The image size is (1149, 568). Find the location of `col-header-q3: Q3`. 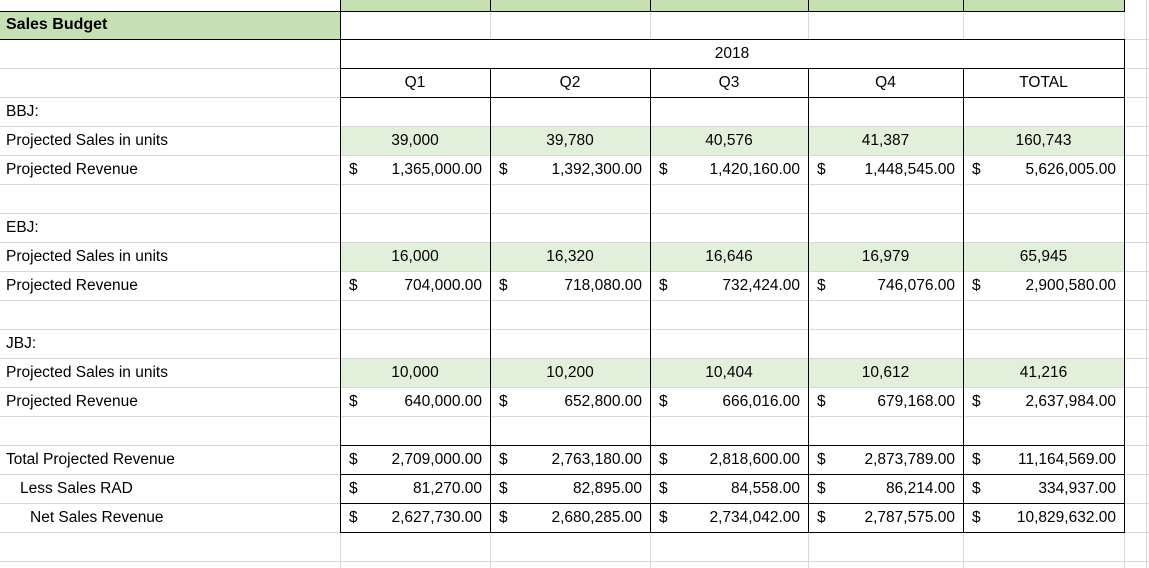

col-header-q3: Q3 is located at coordinates (729, 82).